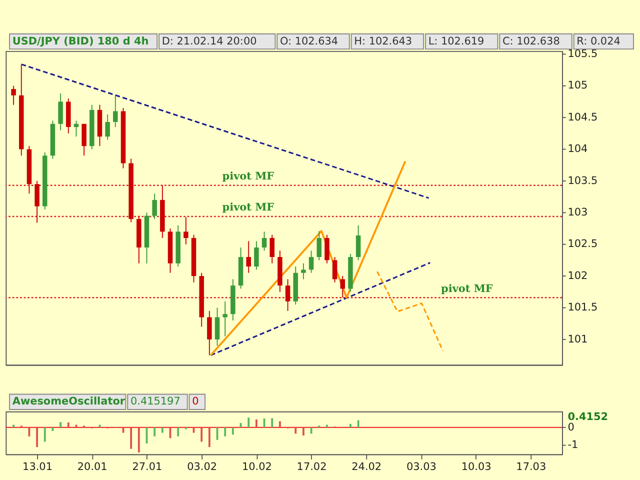  Describe the element at coordinates (367, 466) in the screenshot. I see `x-tick-label: 24.02` at that location.